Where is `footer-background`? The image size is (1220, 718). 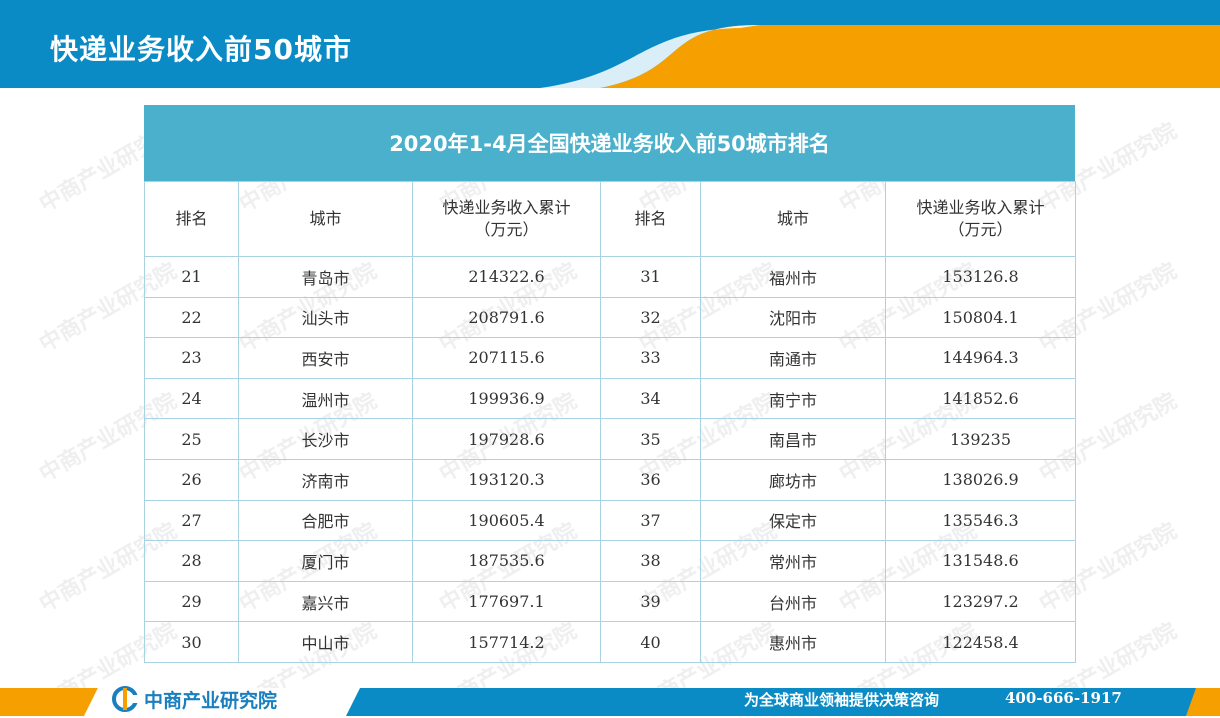 footer-background is located at coordinates (610, 702).